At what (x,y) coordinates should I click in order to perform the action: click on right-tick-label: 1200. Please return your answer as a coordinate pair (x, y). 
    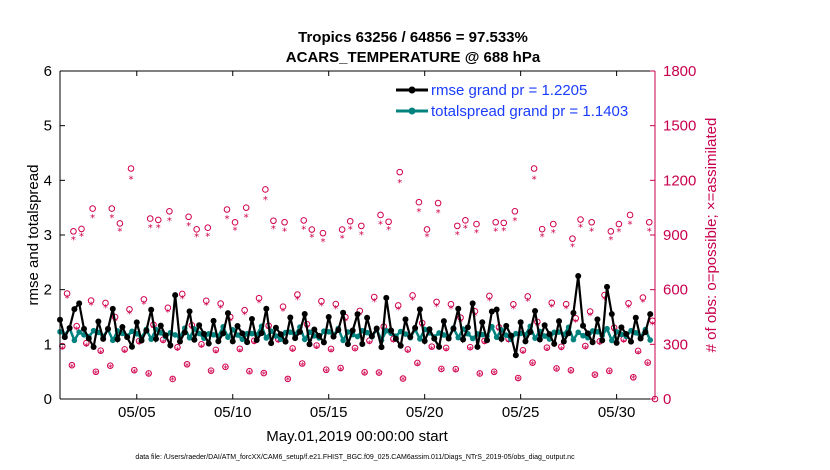
    Looking at the image, I should click on (679, 180).